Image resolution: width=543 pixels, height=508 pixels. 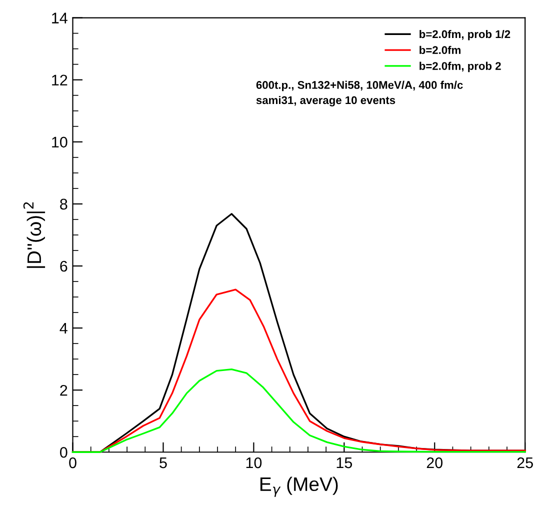 What do you see at coordinates (60, 18) in the screenshot?
I see `y-tick-label: 14` at bounding box center [60, 18].